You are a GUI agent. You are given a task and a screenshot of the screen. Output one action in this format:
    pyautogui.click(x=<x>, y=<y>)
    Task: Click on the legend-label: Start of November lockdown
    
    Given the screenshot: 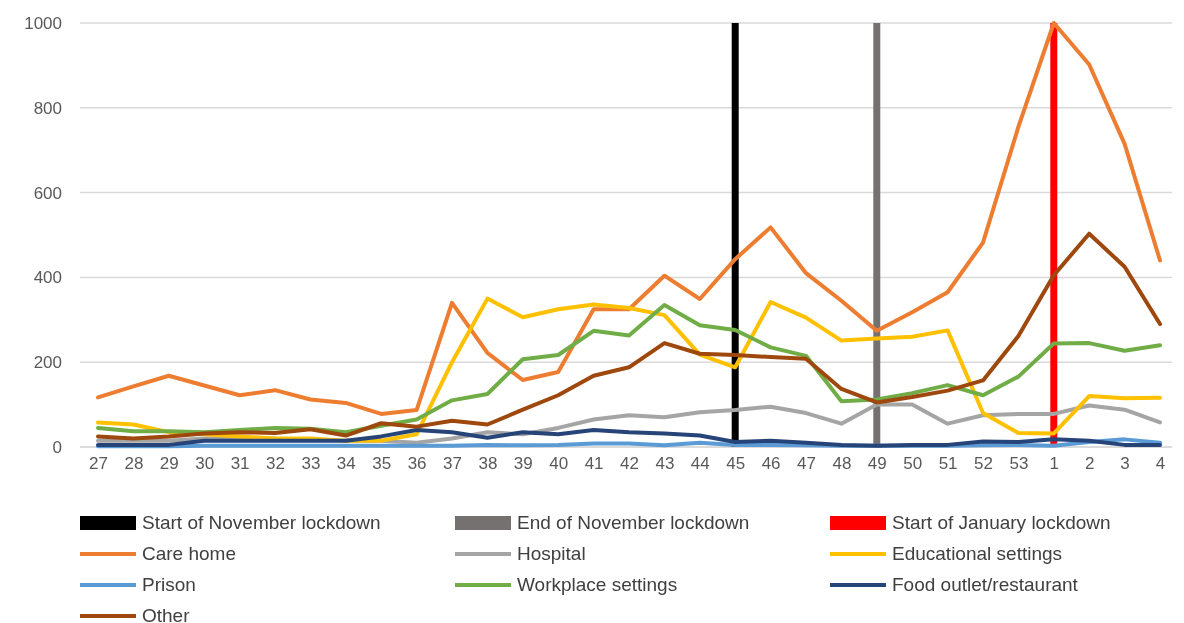 What is the action you would take?
    pyautogui.click(x=261, y=522)
    